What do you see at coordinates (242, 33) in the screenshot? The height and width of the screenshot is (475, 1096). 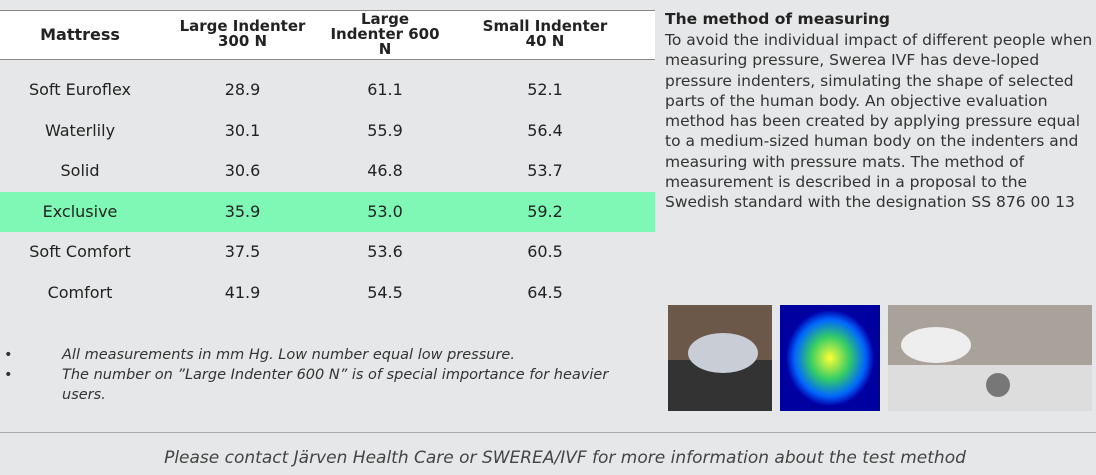 I see `header-cell: Large Indenter 300 N` at bounding box center [242, 33].